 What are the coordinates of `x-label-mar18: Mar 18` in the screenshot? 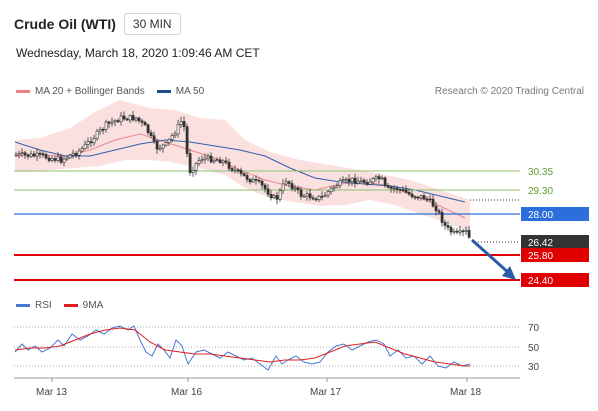 It's located at (466, 392).